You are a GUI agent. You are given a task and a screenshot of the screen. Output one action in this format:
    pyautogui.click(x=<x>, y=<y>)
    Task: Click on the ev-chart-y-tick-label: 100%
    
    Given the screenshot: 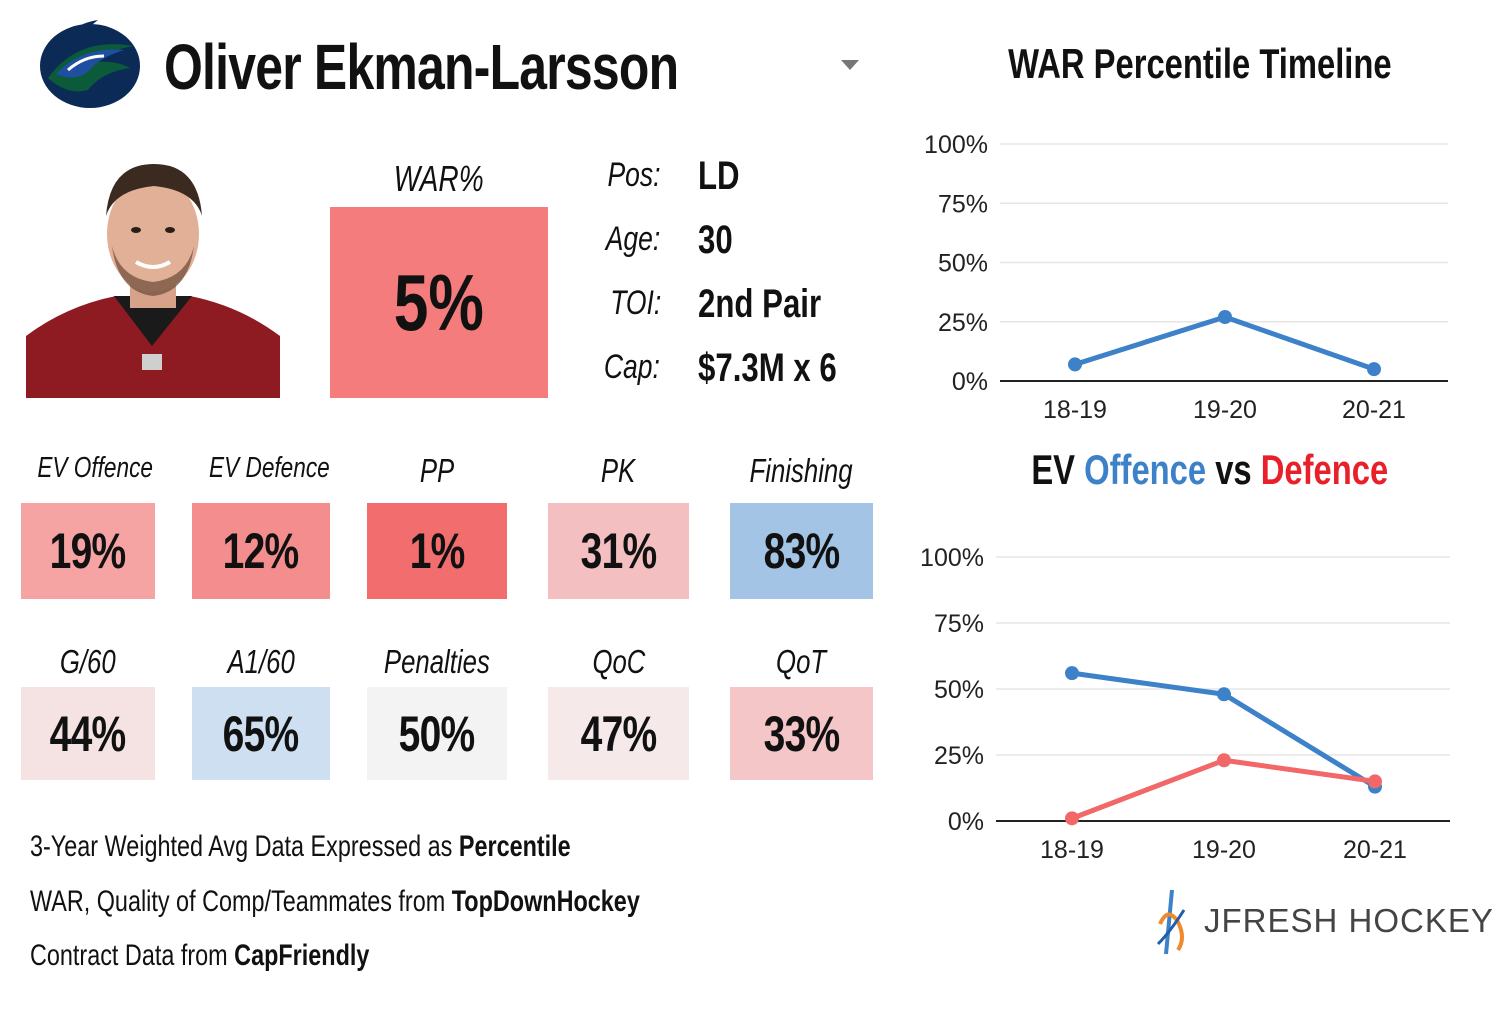 What is the action you would take?
    pyautogui.click(x=952, y=558)
    